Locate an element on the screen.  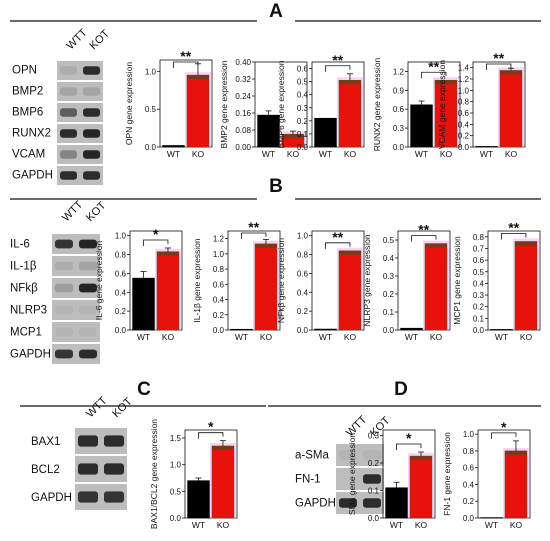
y-tick-label: 0.24 is located at coordinates (243, 96).